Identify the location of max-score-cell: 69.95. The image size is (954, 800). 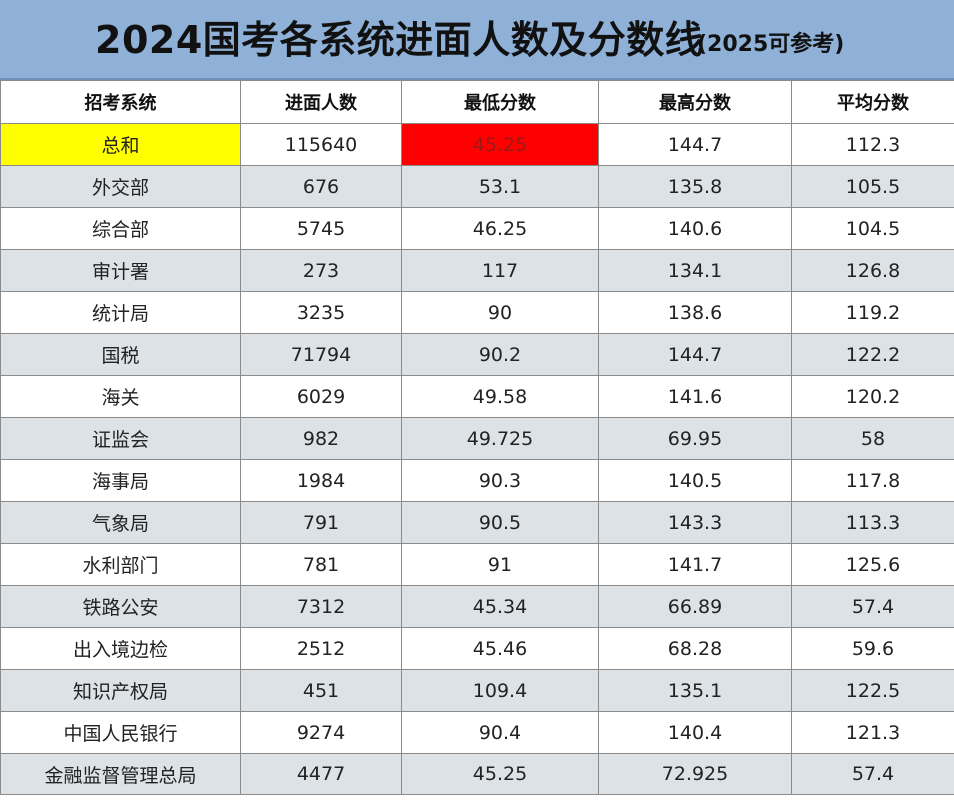
(695, 438).